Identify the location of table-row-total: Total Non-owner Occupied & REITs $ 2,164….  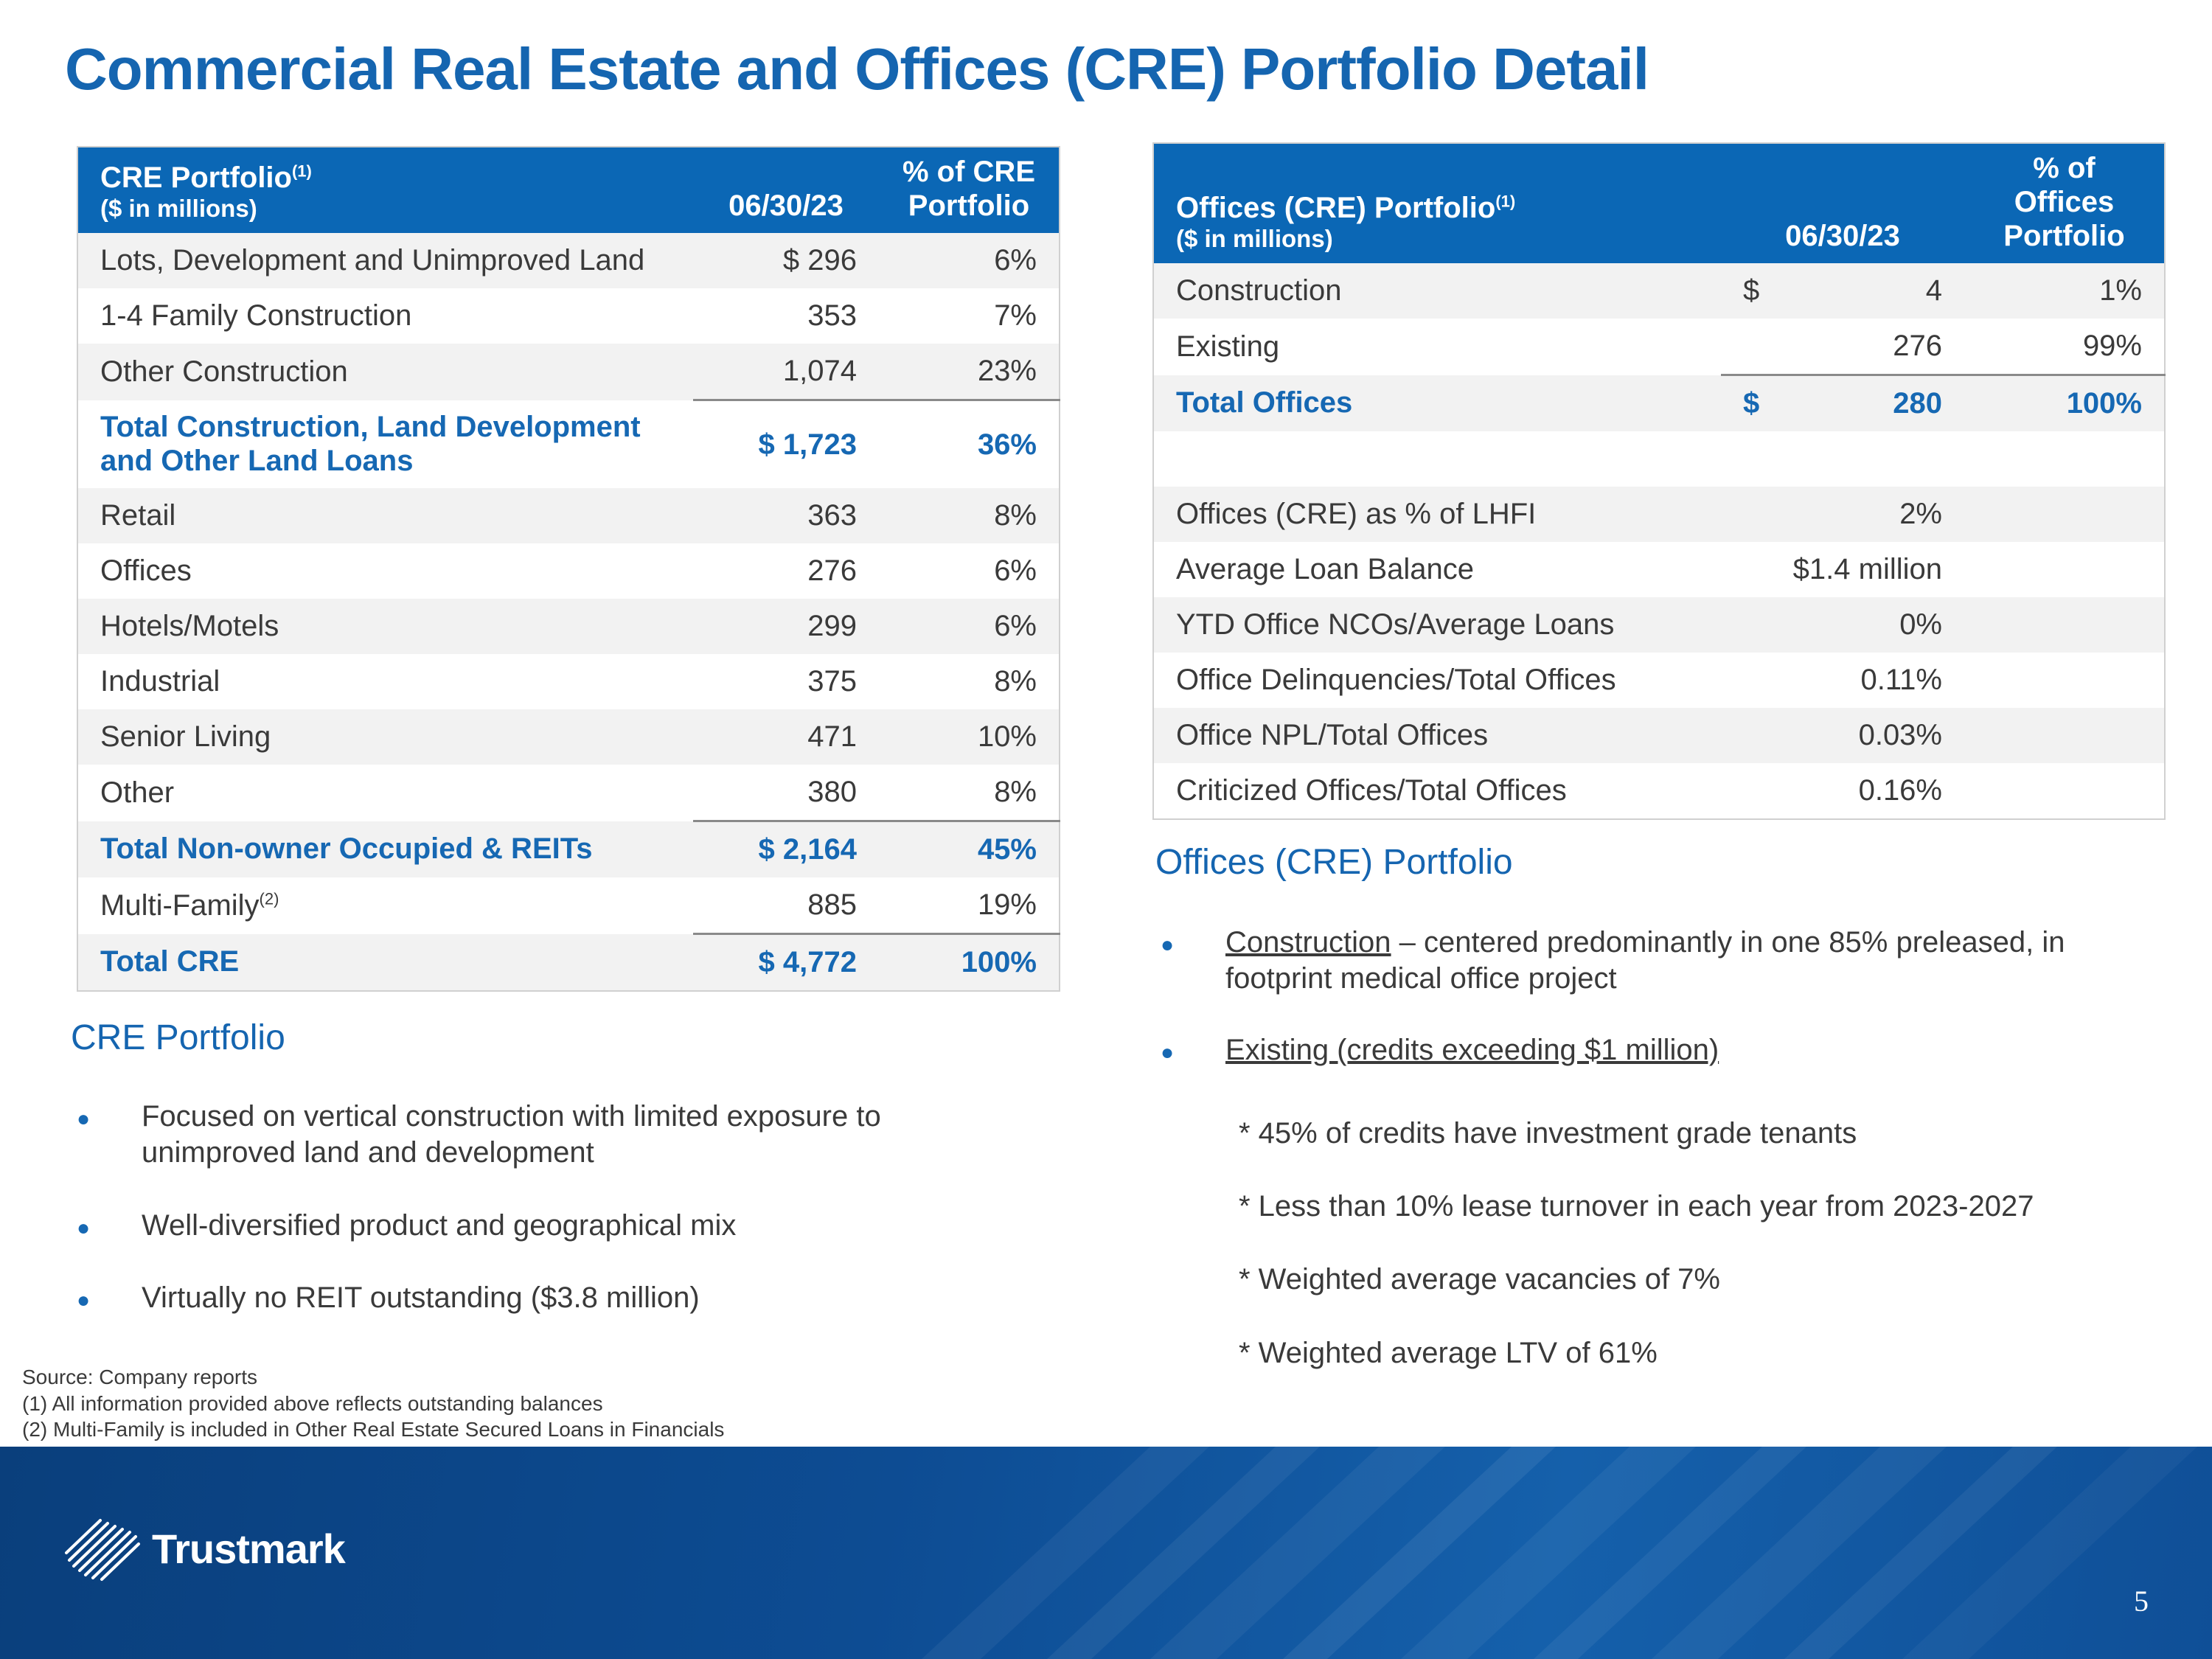
(568, 848).